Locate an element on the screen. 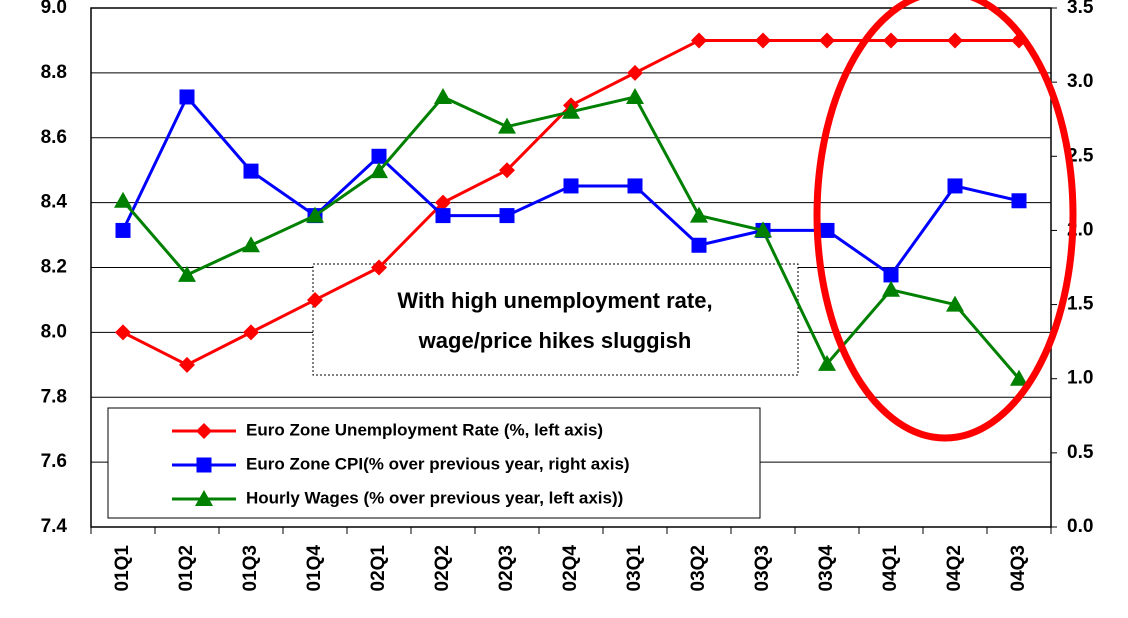  x-tick-label: 01Q2 is located at coordinates (186, 568).